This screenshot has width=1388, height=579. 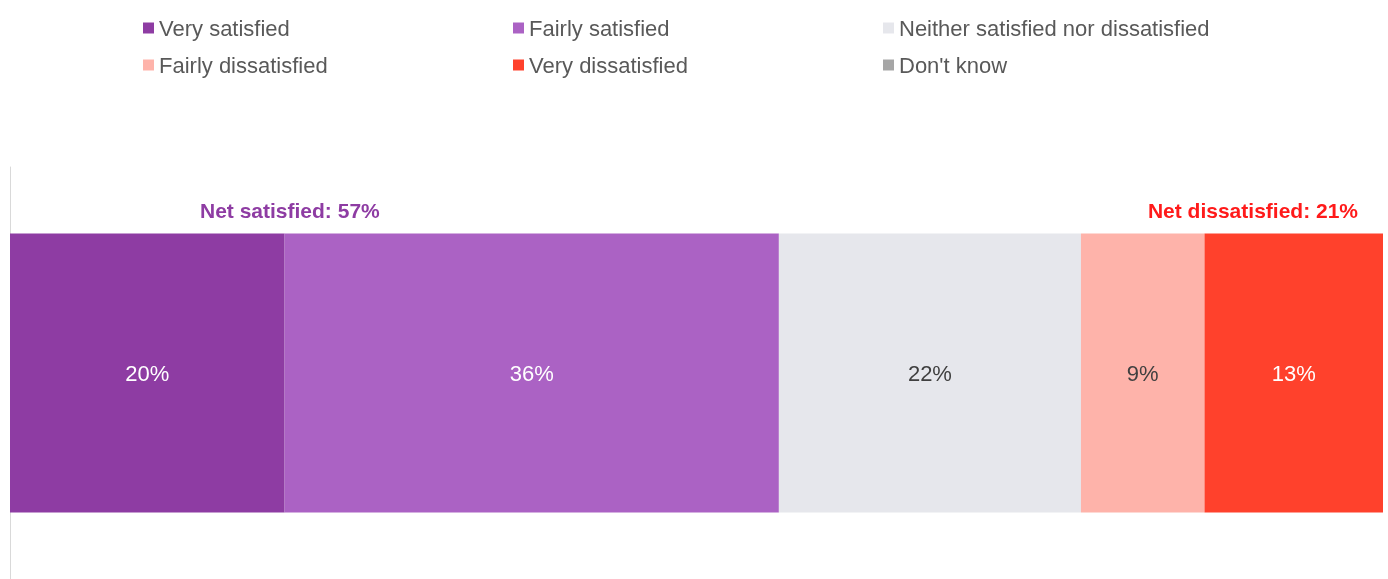 What do you see at coordinates (1253, 210) in the screenshot?
I see `text: Net dissatisfied: 21%` at bounding box center [1253, 210].